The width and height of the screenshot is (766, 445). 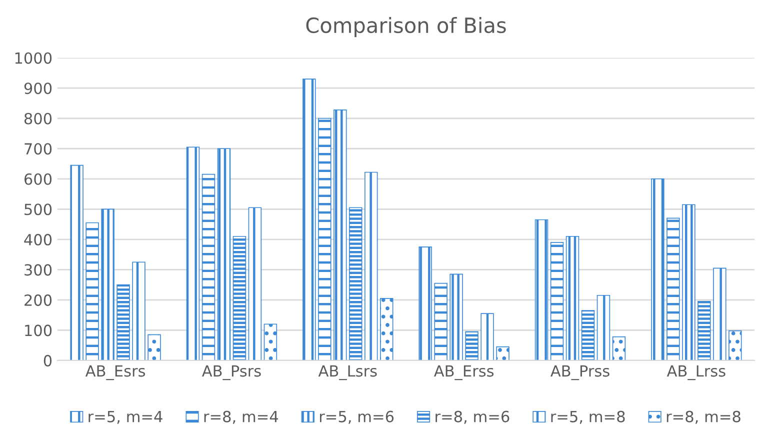 I want to click on x-tick-label: AB_Psrs, so click(x=231, y=372).